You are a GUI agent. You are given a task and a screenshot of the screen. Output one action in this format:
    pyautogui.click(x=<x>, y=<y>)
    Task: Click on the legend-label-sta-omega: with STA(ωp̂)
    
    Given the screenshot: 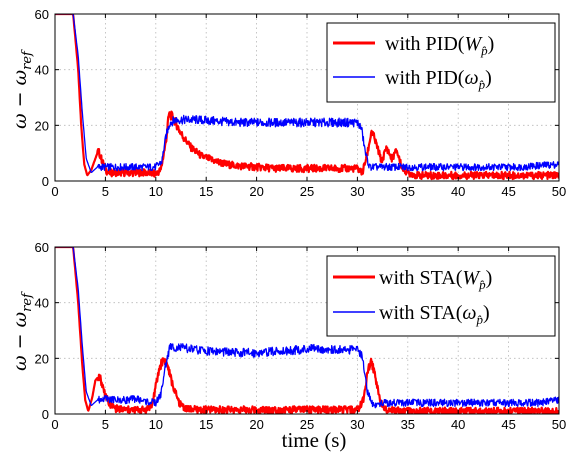 What is the action you would take?
    pyautogui.click(x=434, y=314)
    